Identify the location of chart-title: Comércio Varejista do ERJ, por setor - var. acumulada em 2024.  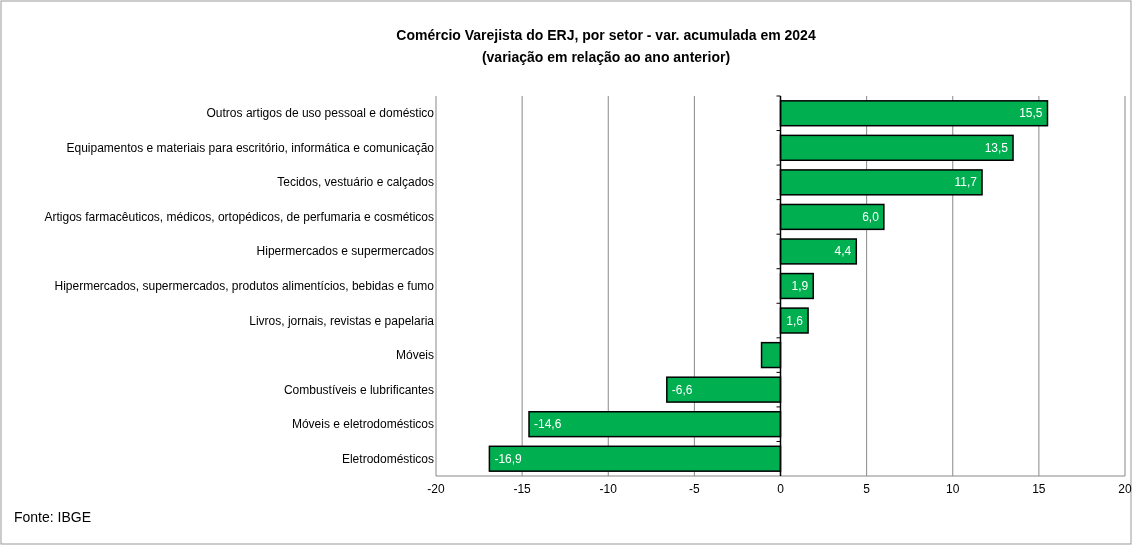
(606, 35).